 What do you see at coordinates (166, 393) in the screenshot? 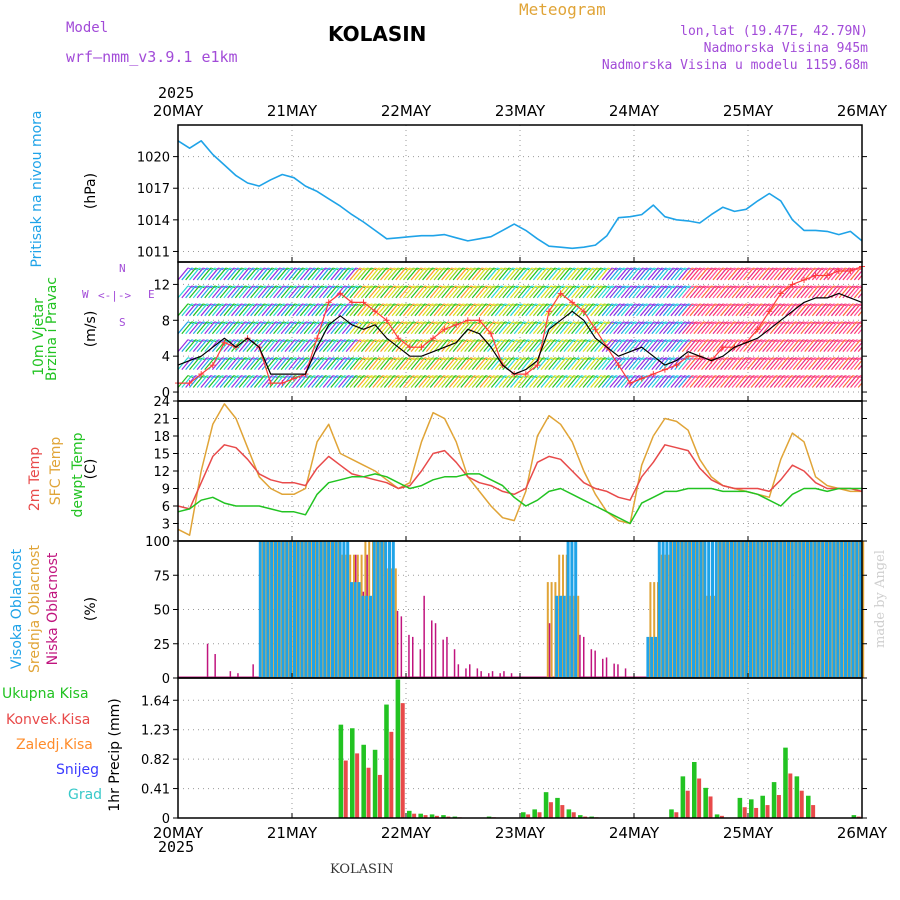
I see `y-tick-label: 0` at bounding box center [166, 393].